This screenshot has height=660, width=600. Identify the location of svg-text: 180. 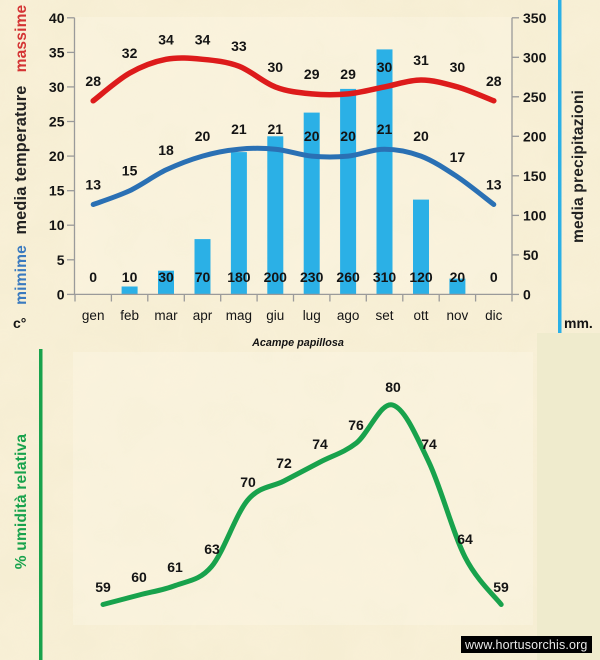
(239, 277).